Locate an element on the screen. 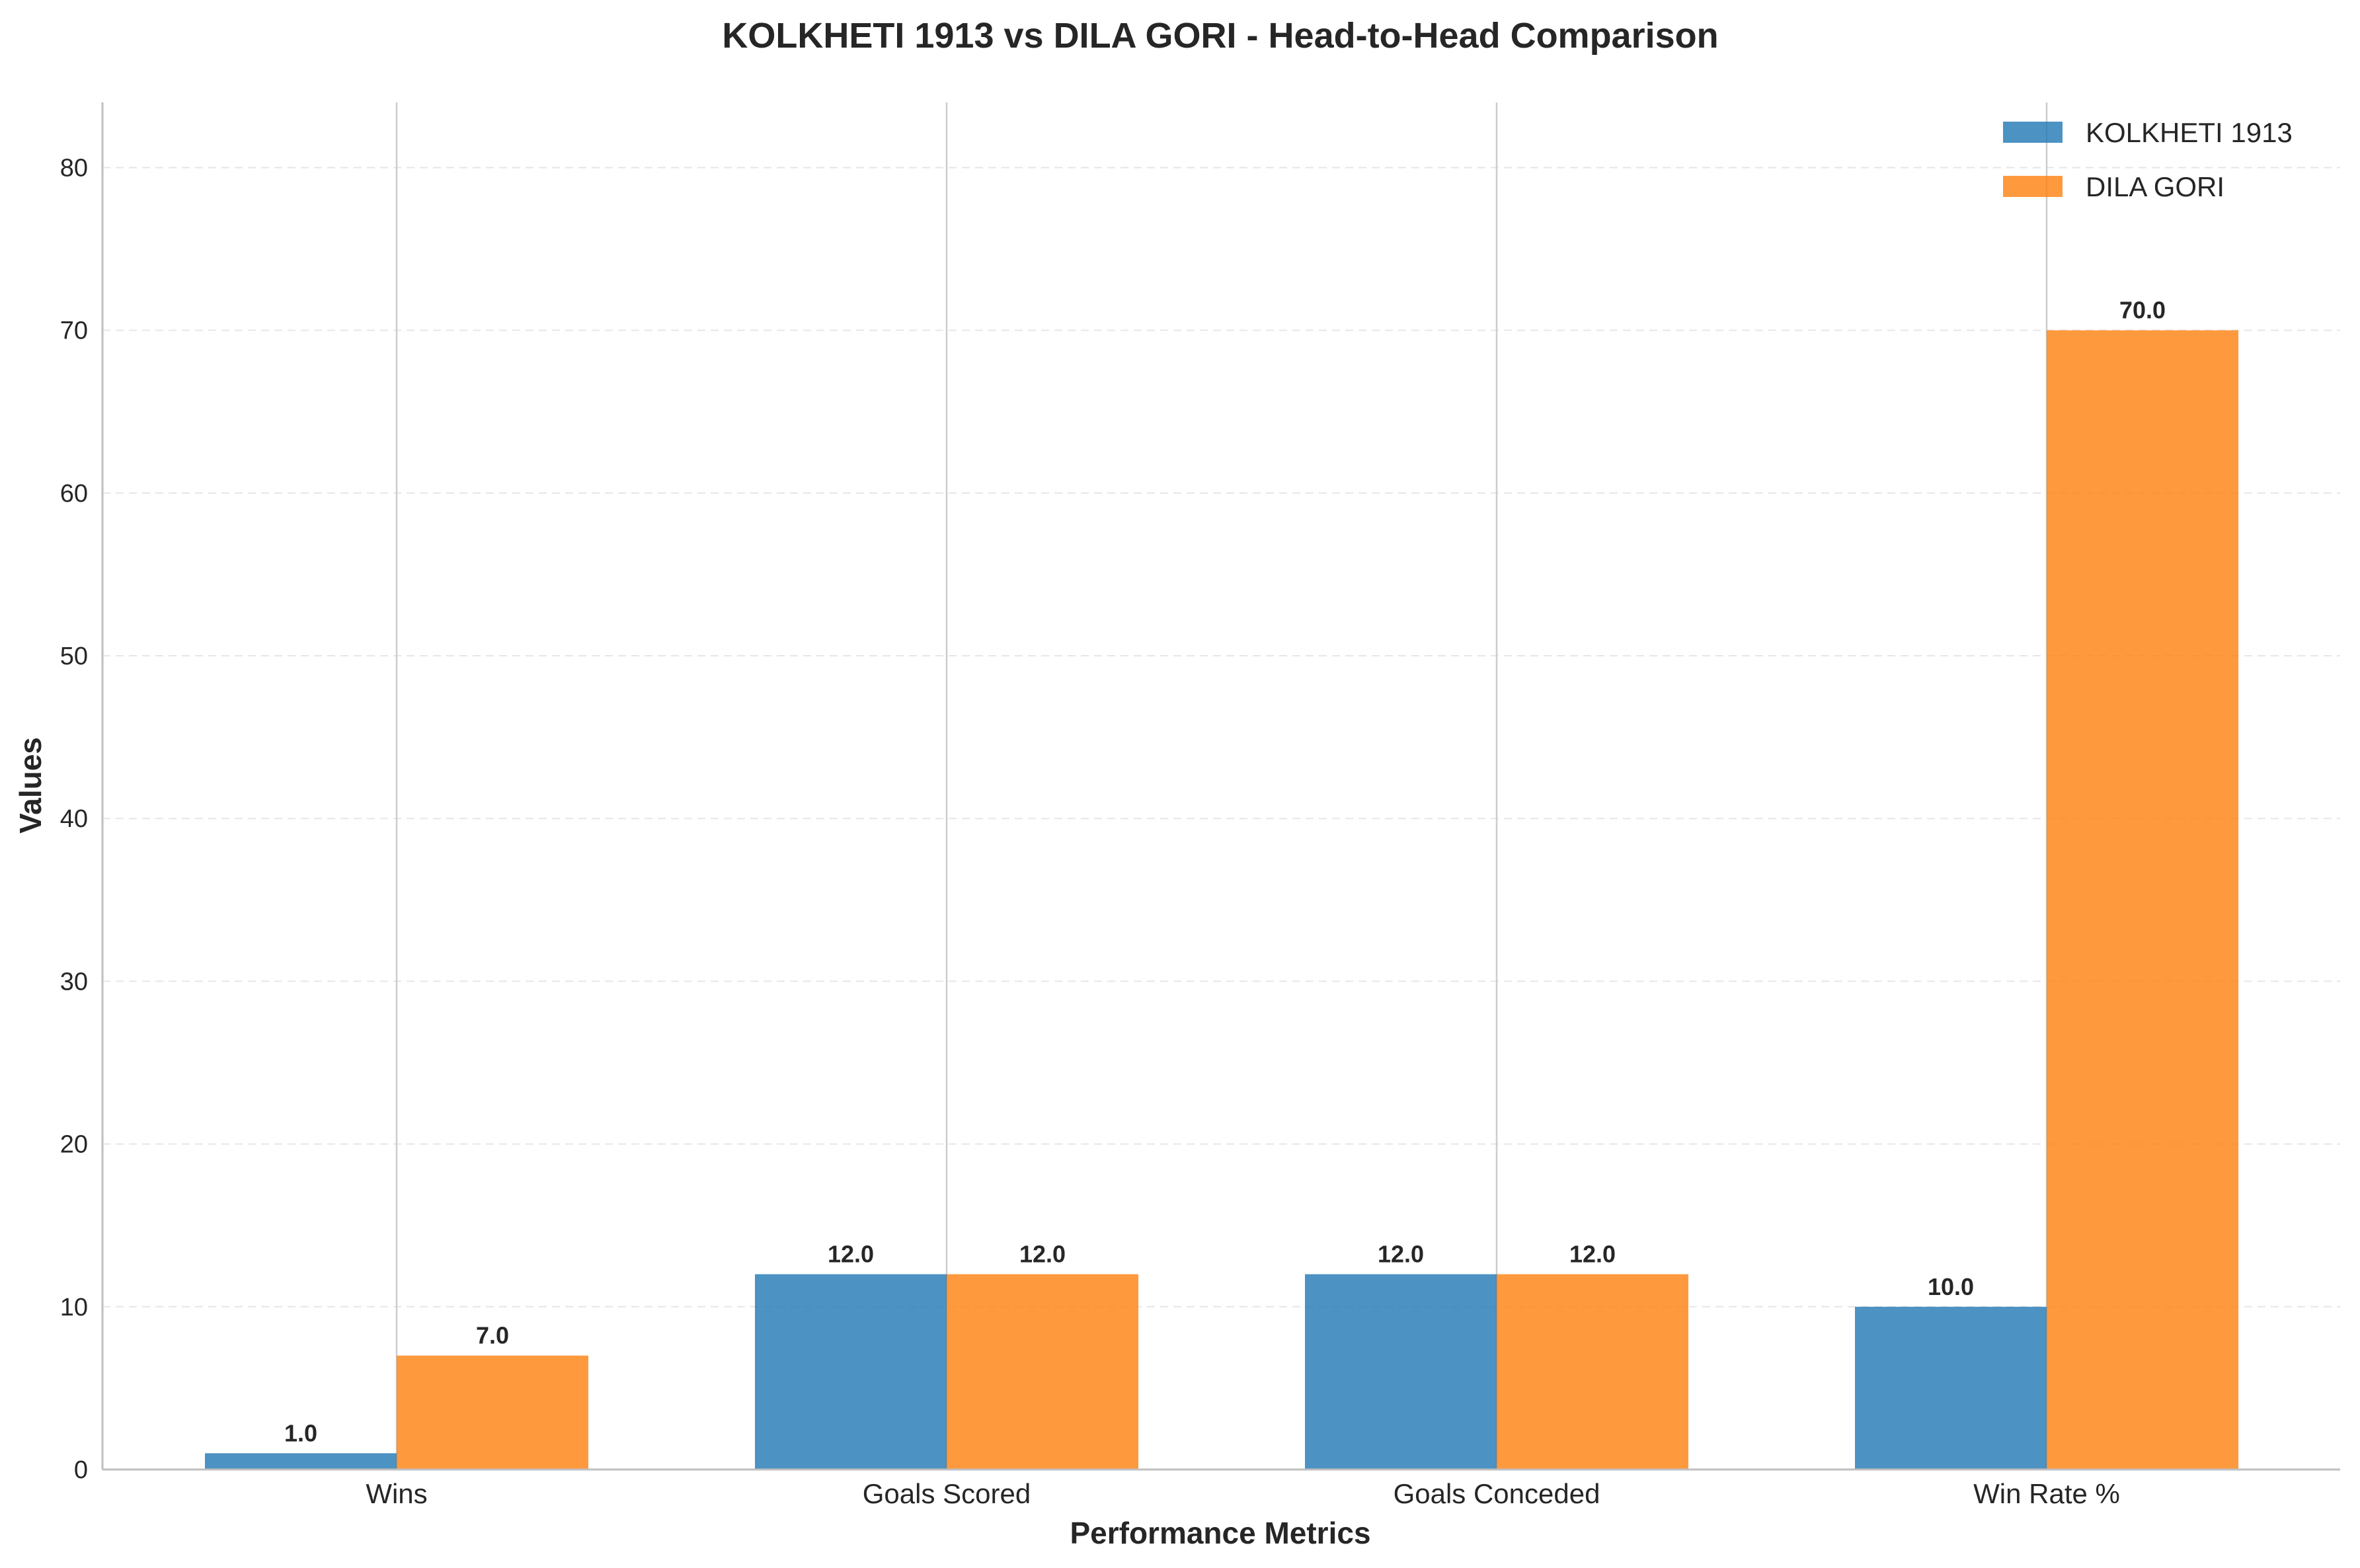 The height and width of the screenshot is (1568, 2360). y-tick-label: 50 is located at coordinates (74, 656).